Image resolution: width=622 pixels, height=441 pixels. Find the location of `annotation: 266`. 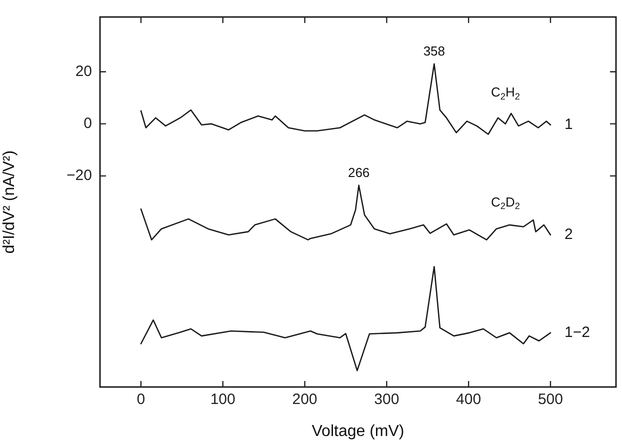

annotation: 266 is located at coordinates (359, 172).